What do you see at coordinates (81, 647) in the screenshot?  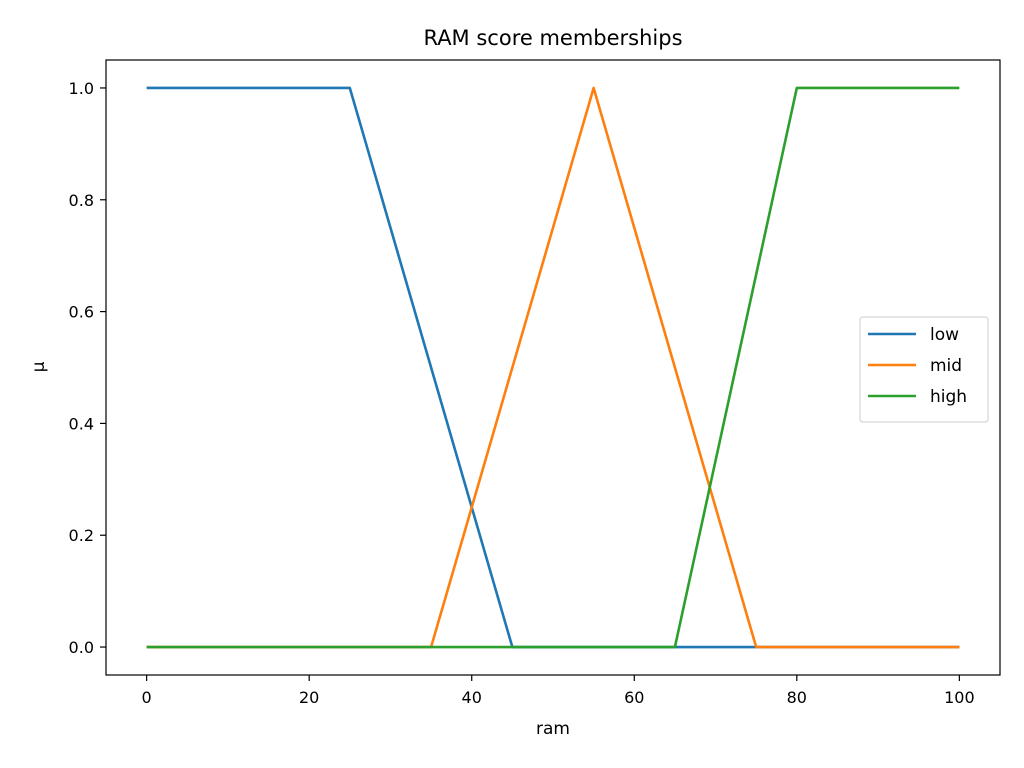 I see `y-tick-label: 0.0` at bounding box center [81, 647].